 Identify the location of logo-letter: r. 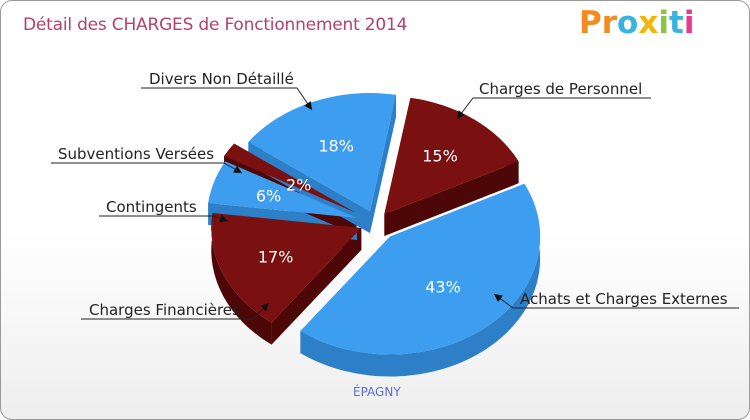
(609, 23).